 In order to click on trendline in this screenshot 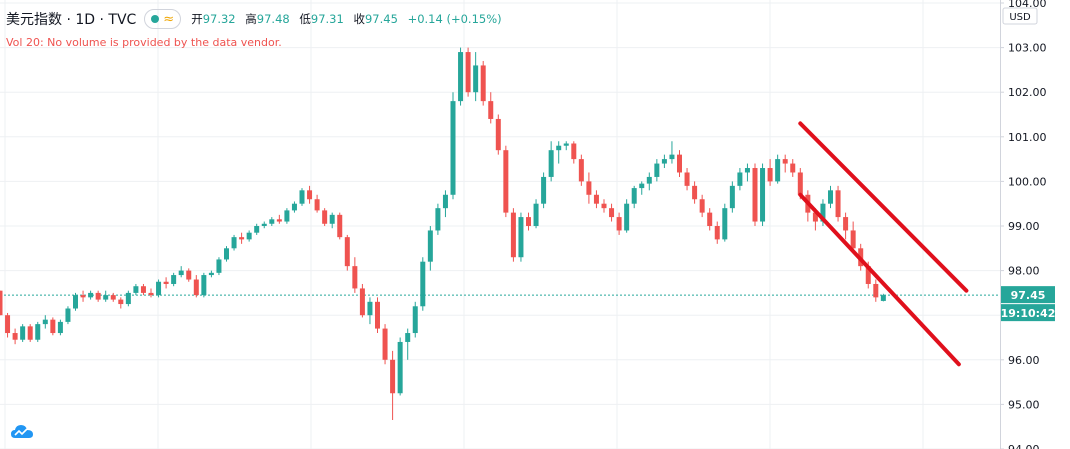, I will do `click(879, 279)`.